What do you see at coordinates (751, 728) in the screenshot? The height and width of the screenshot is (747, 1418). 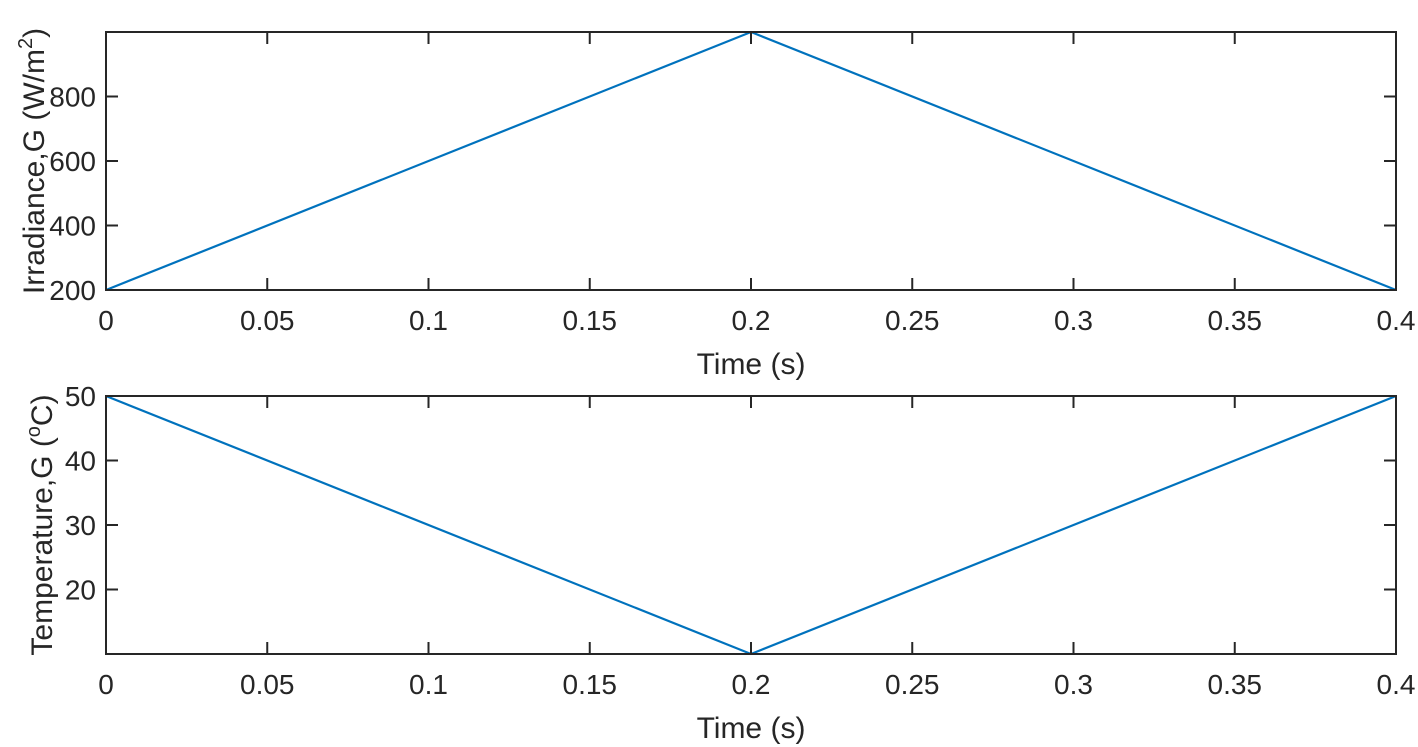 I see `temperature-x-axis-label: Time (s)` at bounding box center [751, 728].